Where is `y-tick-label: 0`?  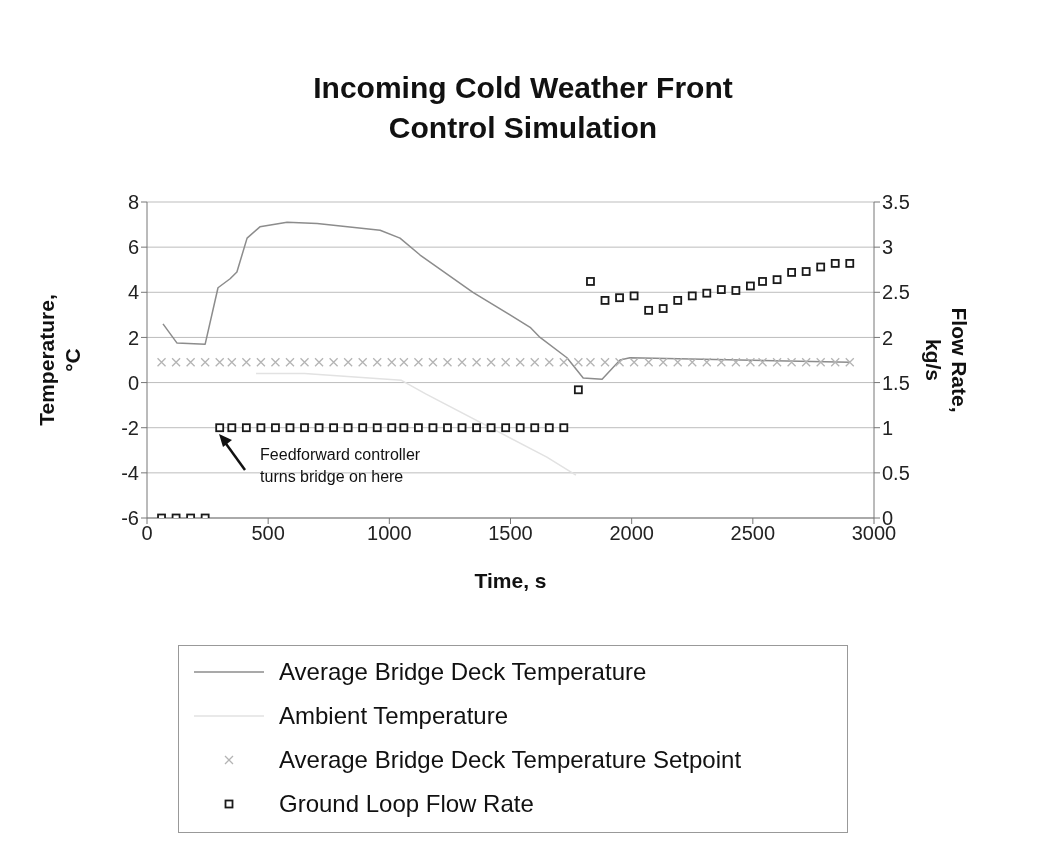 y-tick-label: 0 is located at coordinates (133, 382).